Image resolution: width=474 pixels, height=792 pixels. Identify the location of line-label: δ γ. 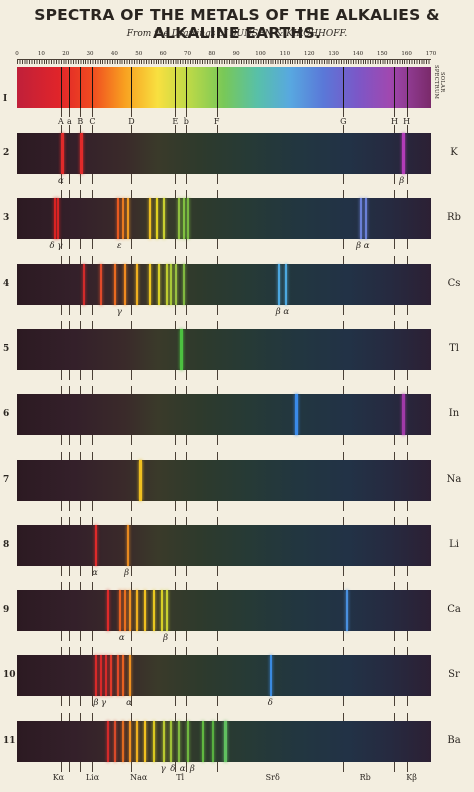
(56, 246).